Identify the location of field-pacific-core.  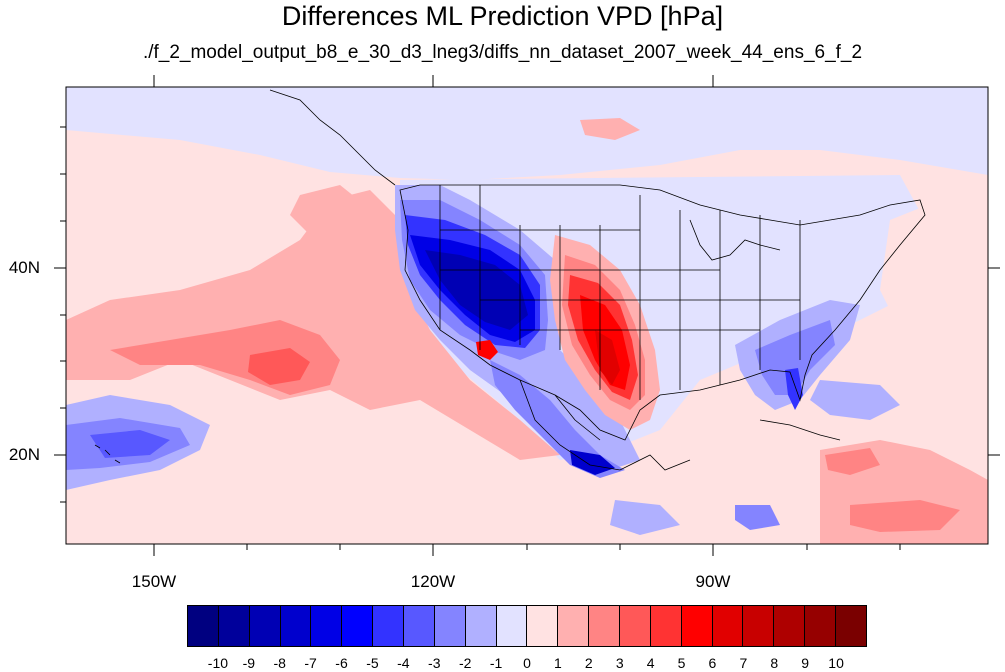
(279, 366).